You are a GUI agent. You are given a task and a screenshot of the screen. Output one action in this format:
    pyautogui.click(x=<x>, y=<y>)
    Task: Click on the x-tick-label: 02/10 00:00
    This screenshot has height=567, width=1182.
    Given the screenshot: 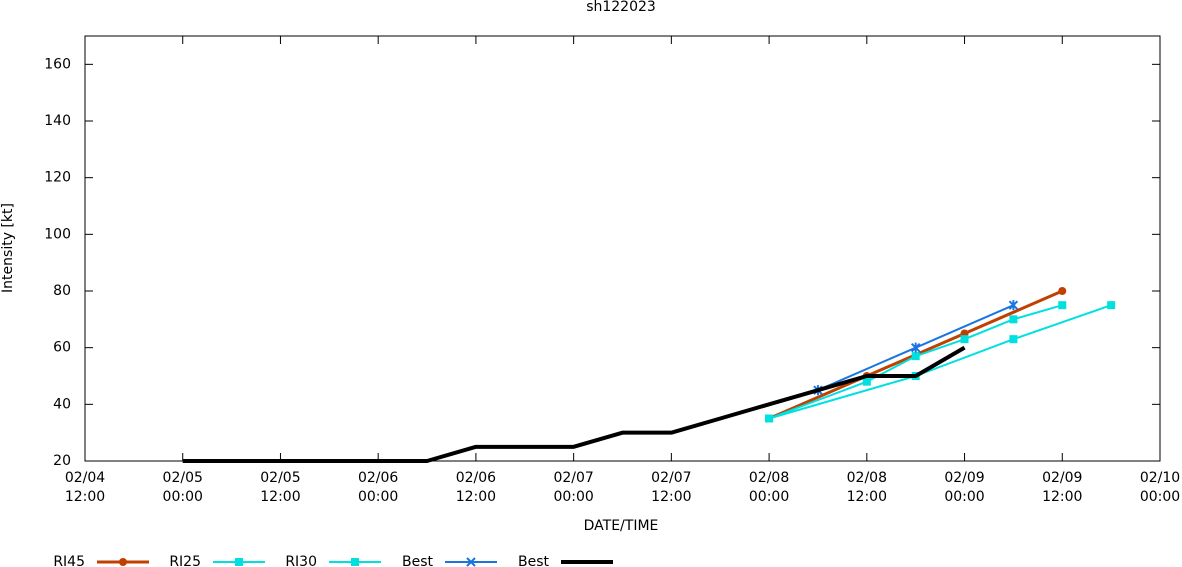 What is the action you would take?
    pyautogui.click(x=1160, y=487)
    